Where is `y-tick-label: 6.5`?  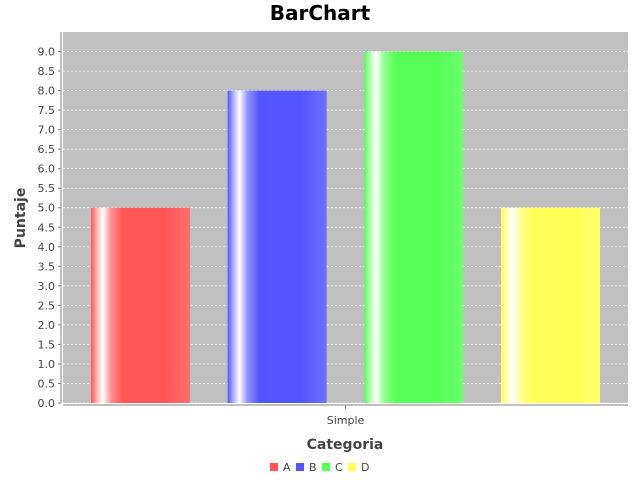
y-tick-label: 6.5 is located at coordinates (47, 149).